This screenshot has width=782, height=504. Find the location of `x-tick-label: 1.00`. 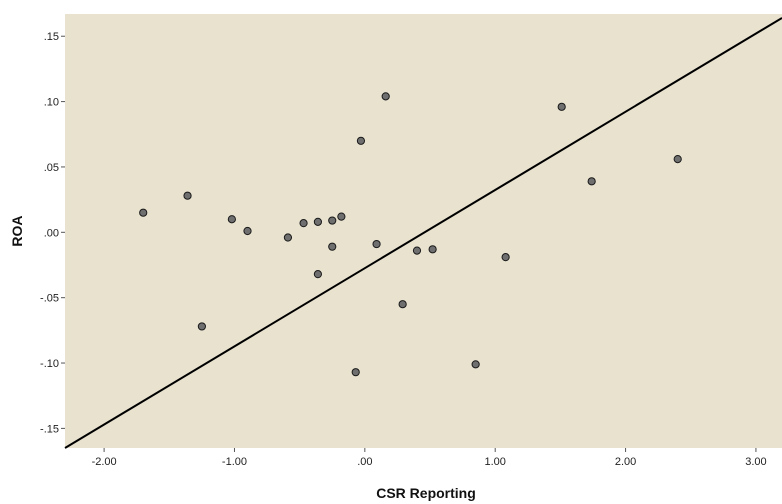

x-tick-label: 1.00 is located at coordinates (494, 462).